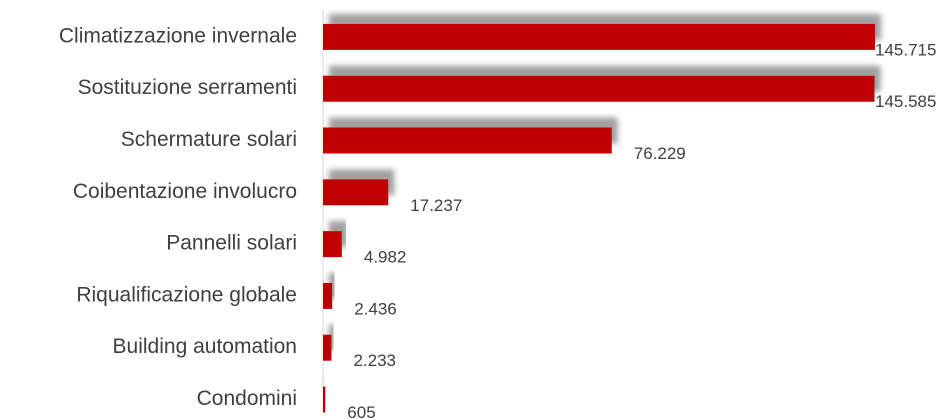 The width and height of the screenshot is (952, 419). What do you see at coordinates (660, 153) in the screenshot?
I see `value-label: 76.229` at bounding box center [660, 153].